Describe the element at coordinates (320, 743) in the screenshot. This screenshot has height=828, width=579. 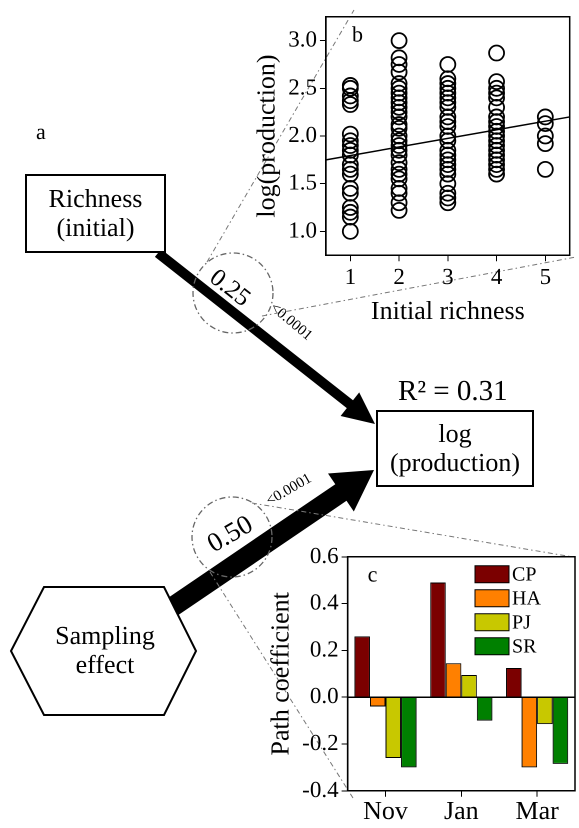
I see `y-tick-label: -0.2` at that location.